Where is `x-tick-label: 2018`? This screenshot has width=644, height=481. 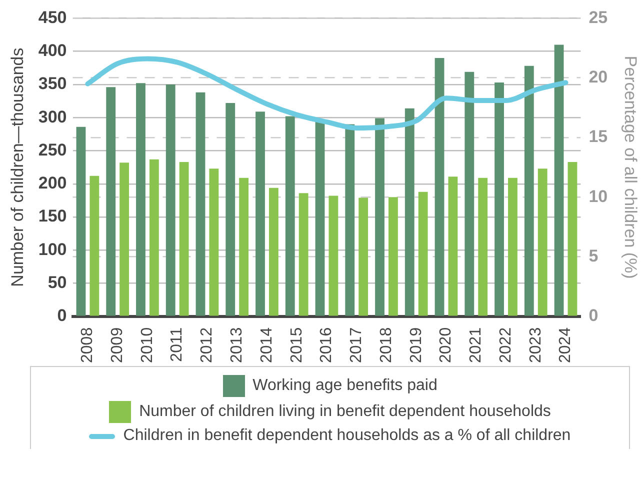
x-tick-label: 2018 is located at coordinates (386, 345).